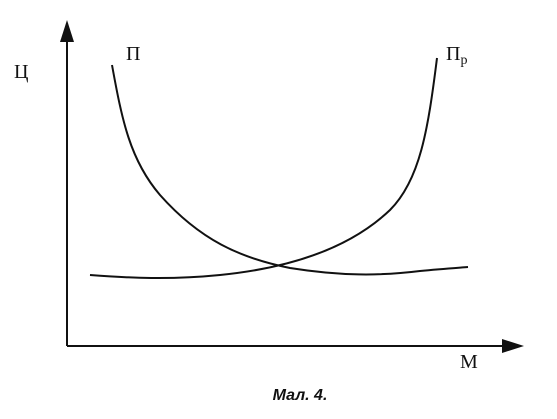 The width and height of the screenshot is (557, 419). What do you see at coordinates (453, 54) in the screenshot?
I see `curve-label-main: П` at bounding box center [453, 54].